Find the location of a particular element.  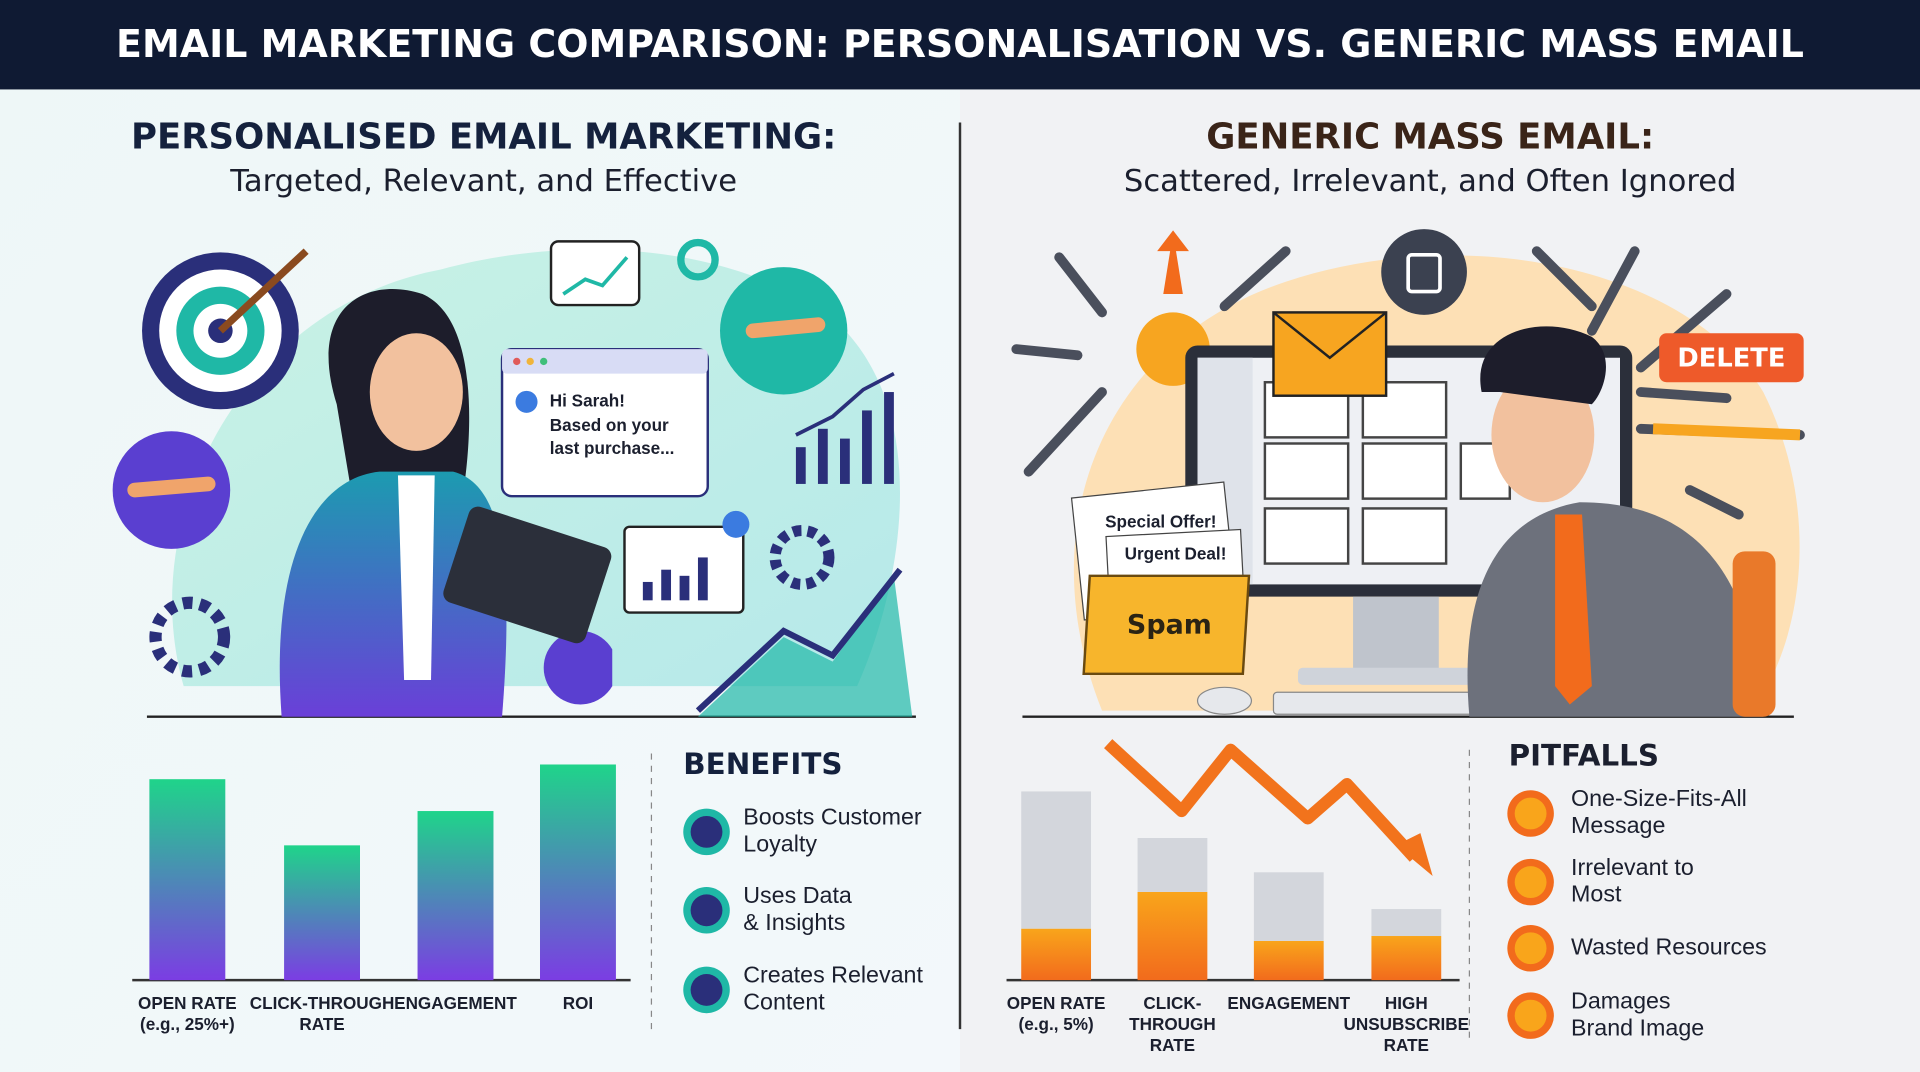

list-item: Message is located at coordinates (1618, 825).